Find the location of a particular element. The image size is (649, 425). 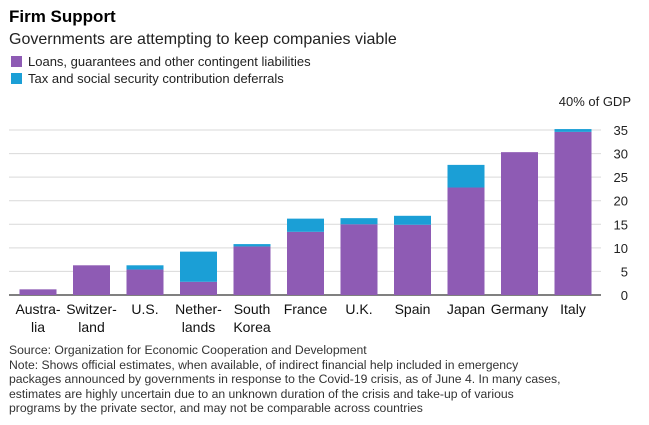

x-category-label: France is located at coordinates (306, 309).